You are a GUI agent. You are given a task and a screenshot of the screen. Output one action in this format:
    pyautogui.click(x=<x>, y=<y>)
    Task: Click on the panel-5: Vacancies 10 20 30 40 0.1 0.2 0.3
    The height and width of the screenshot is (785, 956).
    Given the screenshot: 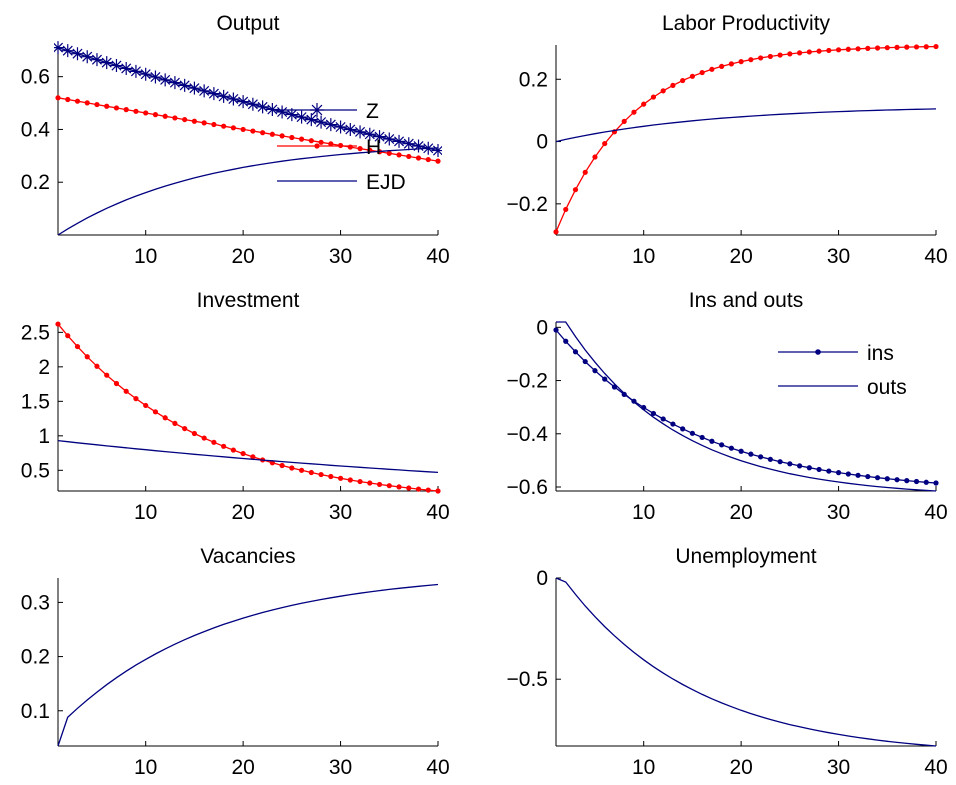 What is the action you would take?
    pyautogui.click(x=235, y=662)
    